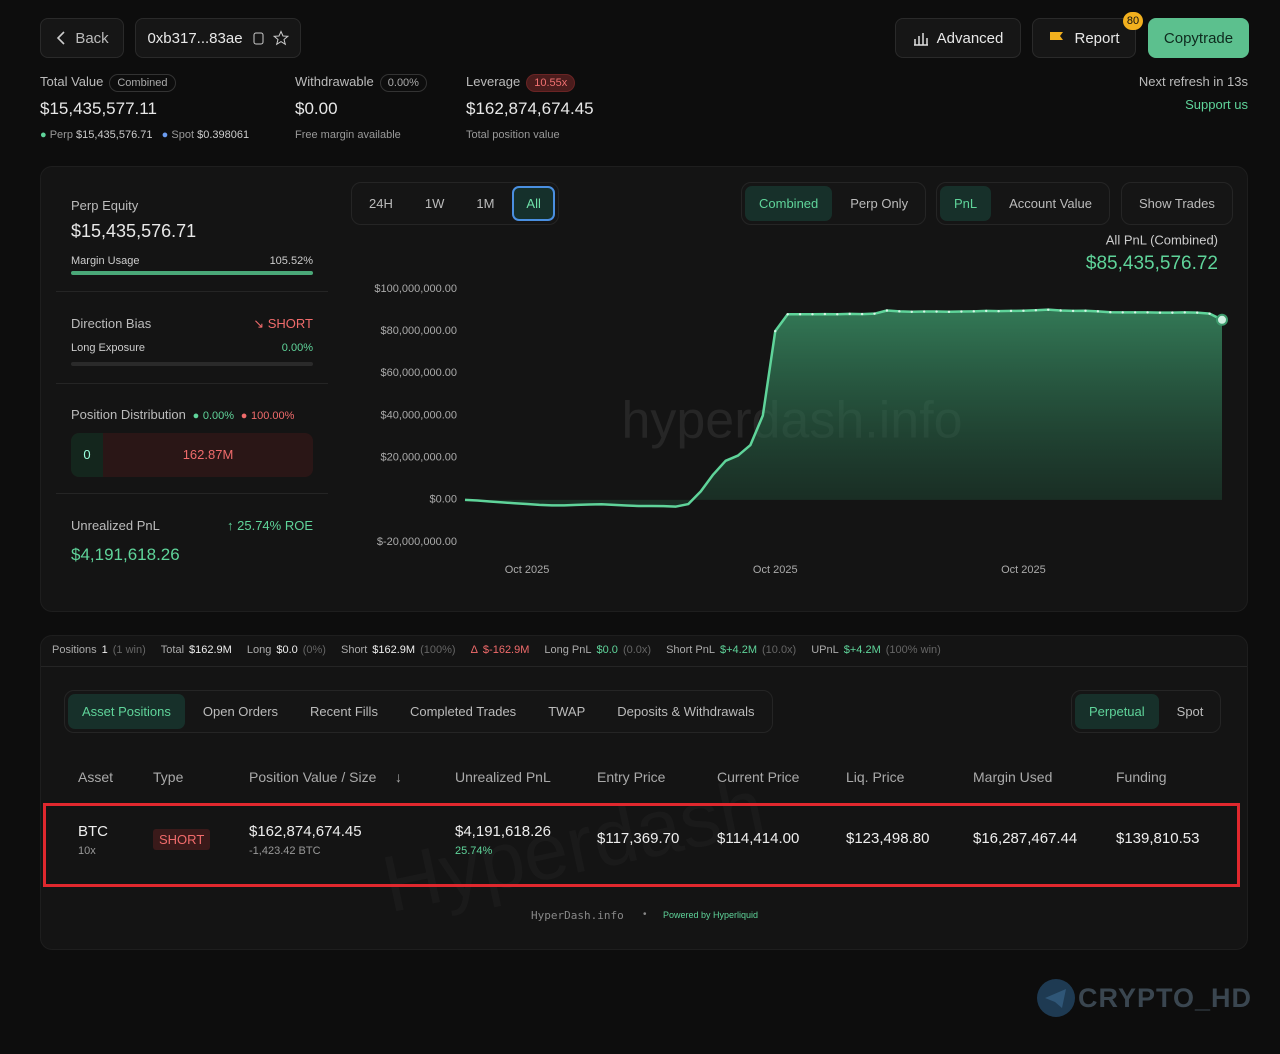  Describe the element at coordinates (196, 650) in the screenshot. I see `stat: Total $162.9M` at that location.